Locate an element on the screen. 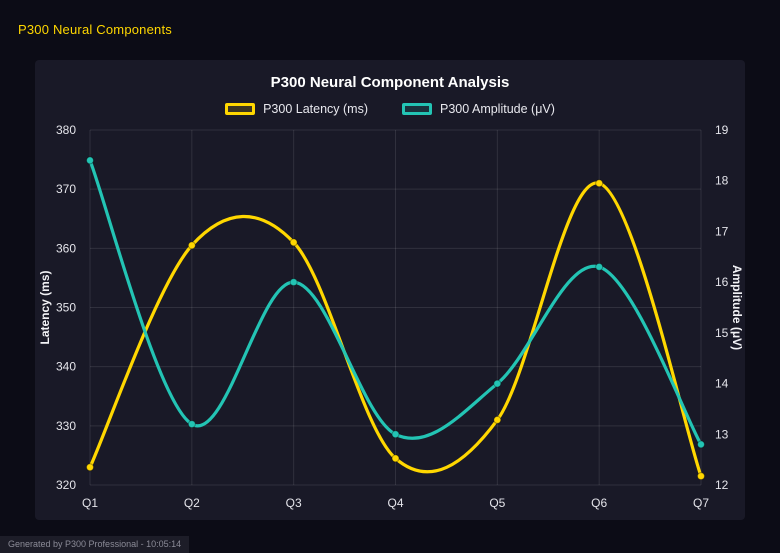 This screenshot has width=780, height=553. x-axis-tick-label: Q3 is located at coordinates (294, 503).